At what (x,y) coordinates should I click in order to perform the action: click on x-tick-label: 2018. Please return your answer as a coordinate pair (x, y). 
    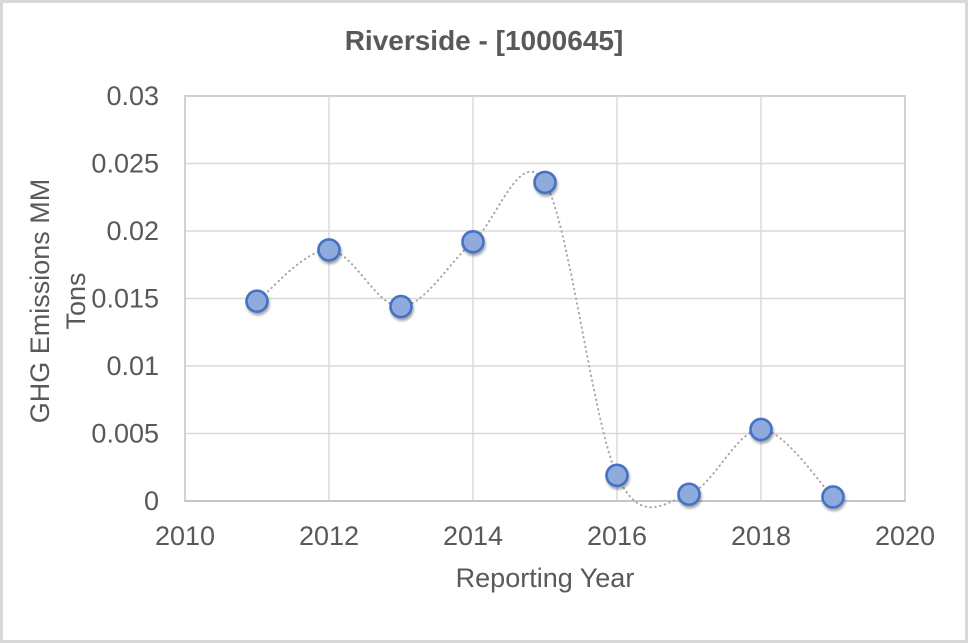
    Looking at the image, I should click on (761, 536).